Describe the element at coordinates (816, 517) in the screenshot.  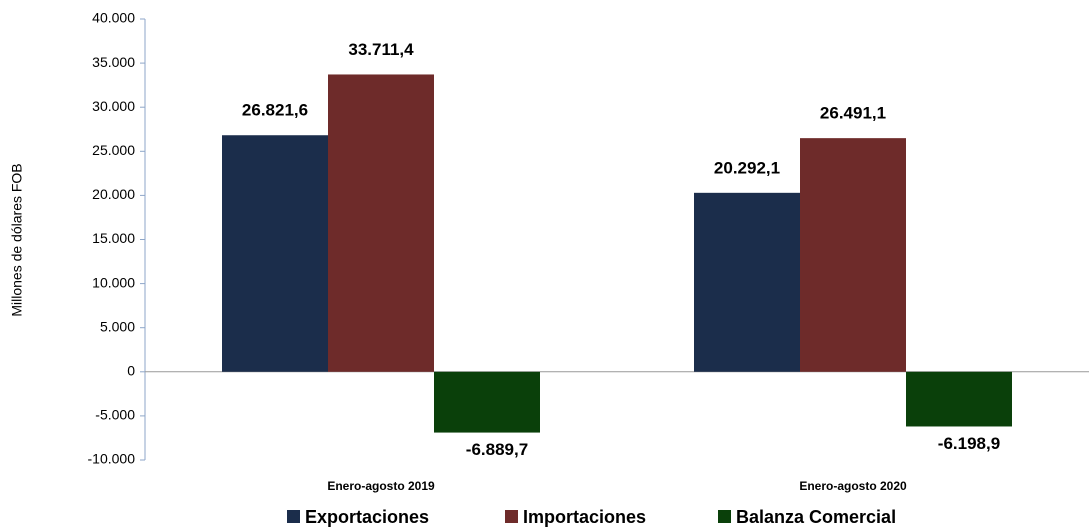
I see `legend-label: Balanza Comercial` at that location.